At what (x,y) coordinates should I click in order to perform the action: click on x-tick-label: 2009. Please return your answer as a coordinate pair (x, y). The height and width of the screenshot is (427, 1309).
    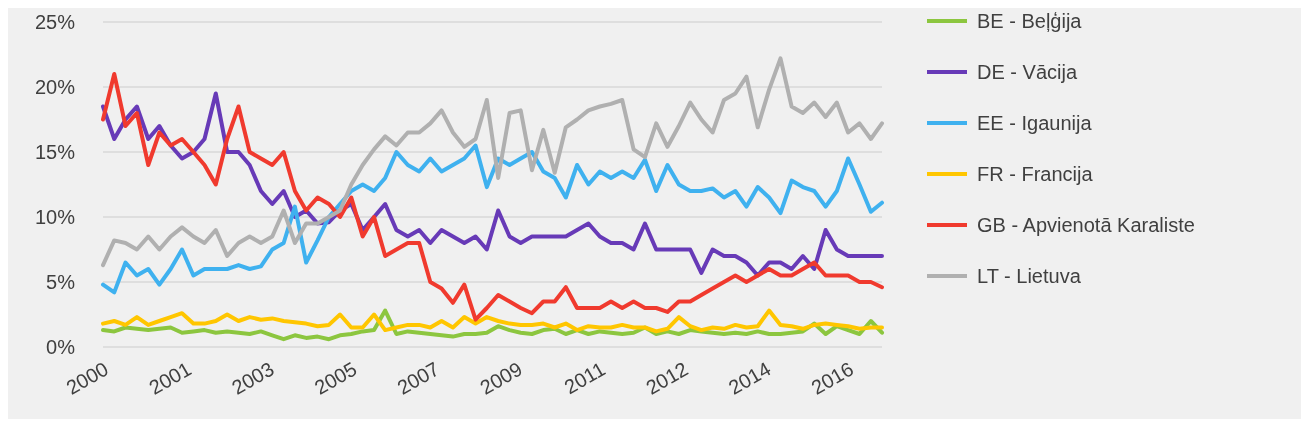
    Looking at the image, I should click on (501, 378).